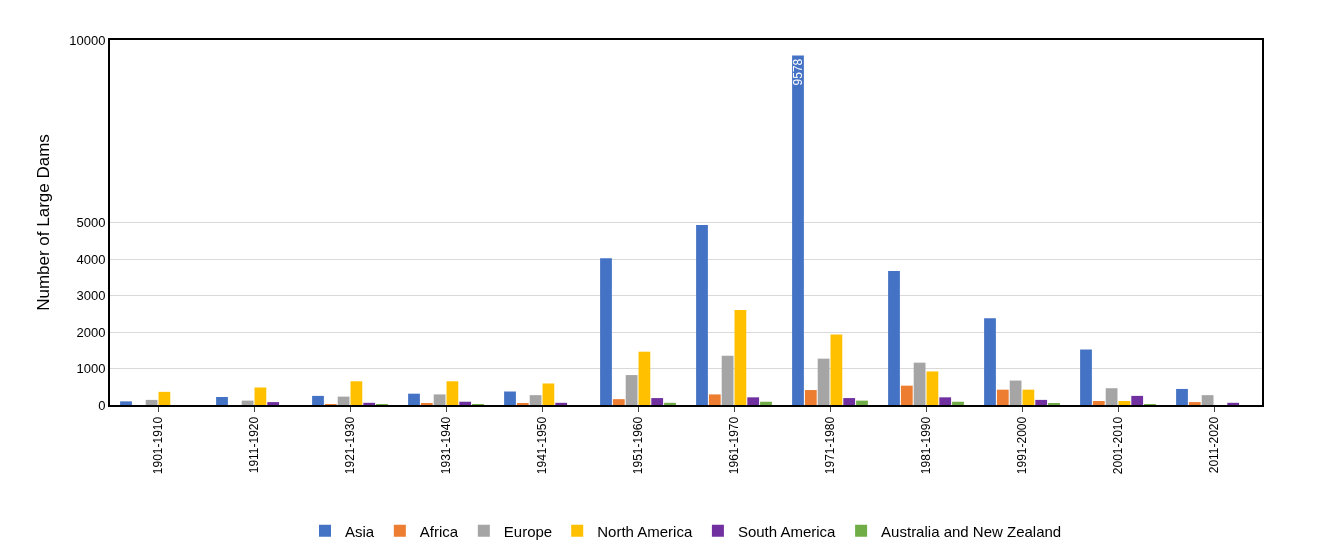 The image size is (1322, 560). What do you see at coordinates (645, 531) in the screenshot?
I see `legend-label: North America` at bounding box center [645, 531].